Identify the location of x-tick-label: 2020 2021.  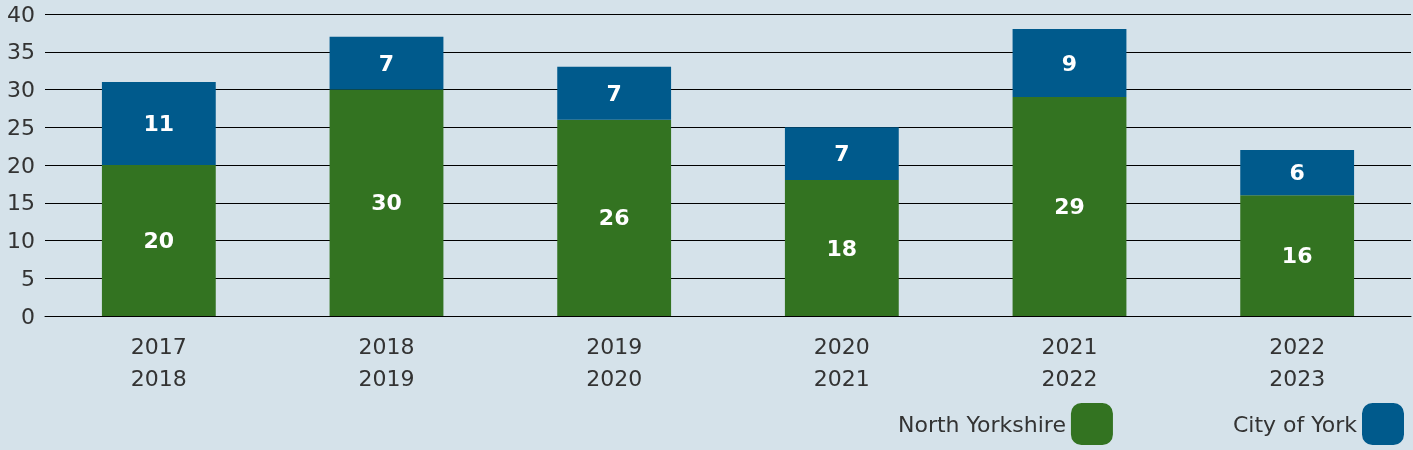
(841, 362).